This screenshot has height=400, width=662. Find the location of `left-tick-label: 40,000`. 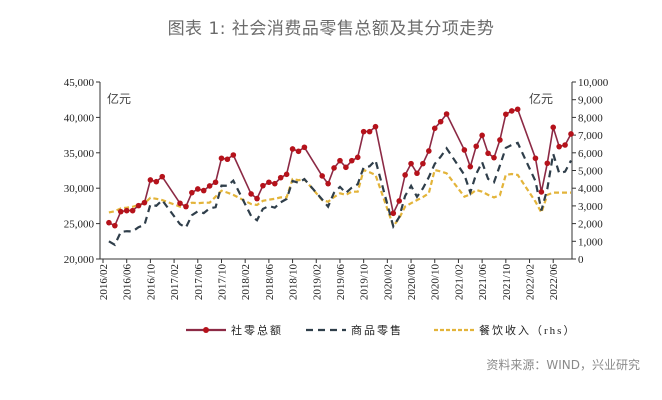

left-tick-label: 40,000 is located at coordinates (79, 118).